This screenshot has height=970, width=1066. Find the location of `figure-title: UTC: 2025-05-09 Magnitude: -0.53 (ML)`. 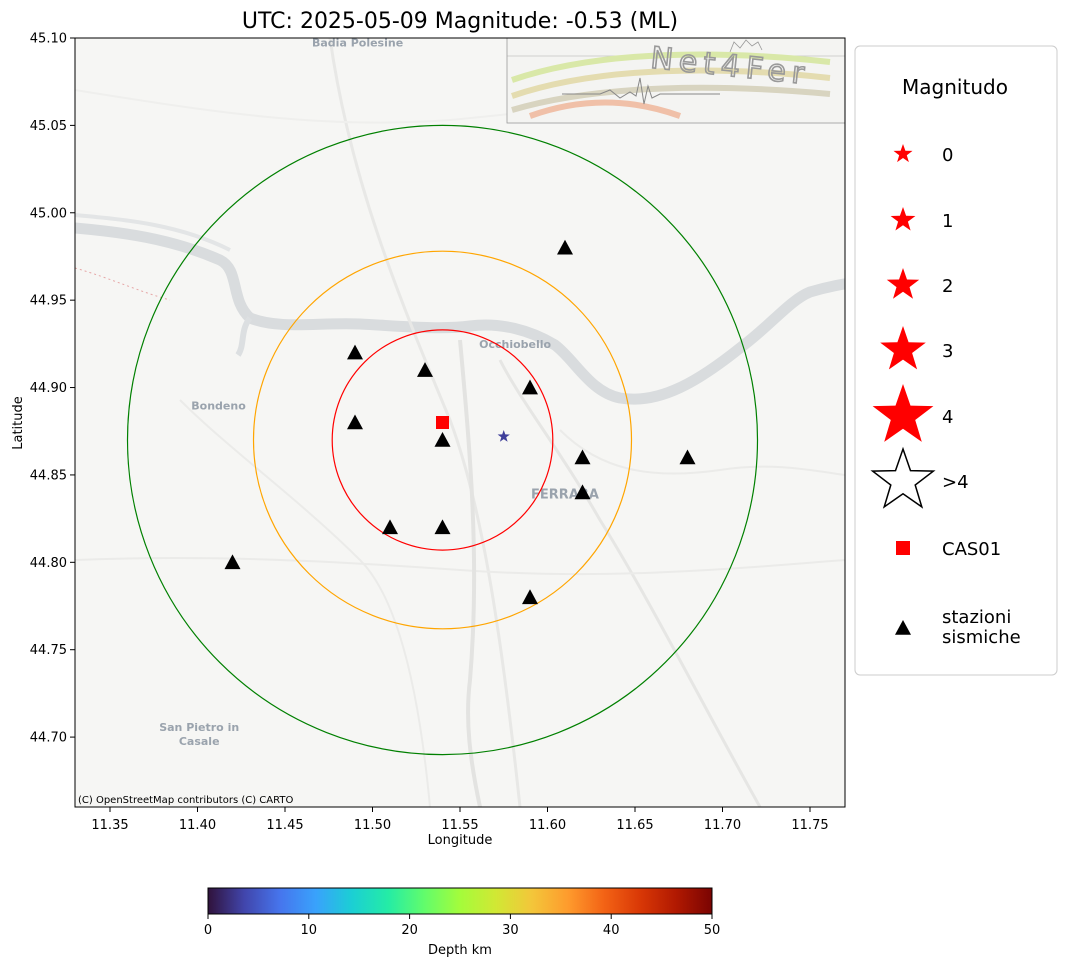

figure-title: UTC: 2025-05-09 Magnitude: -0.53 (ML) is located at coordinates (460, 21).